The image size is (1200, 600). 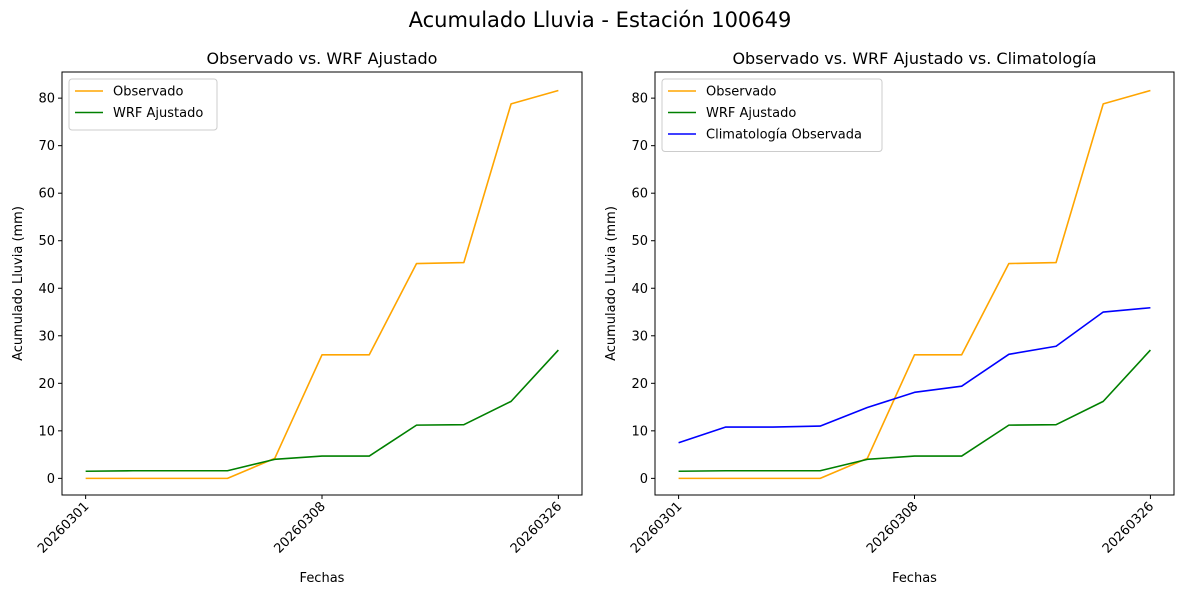 I want to click on series-line-climatolog-a-observada, so click(x=914, y=375).